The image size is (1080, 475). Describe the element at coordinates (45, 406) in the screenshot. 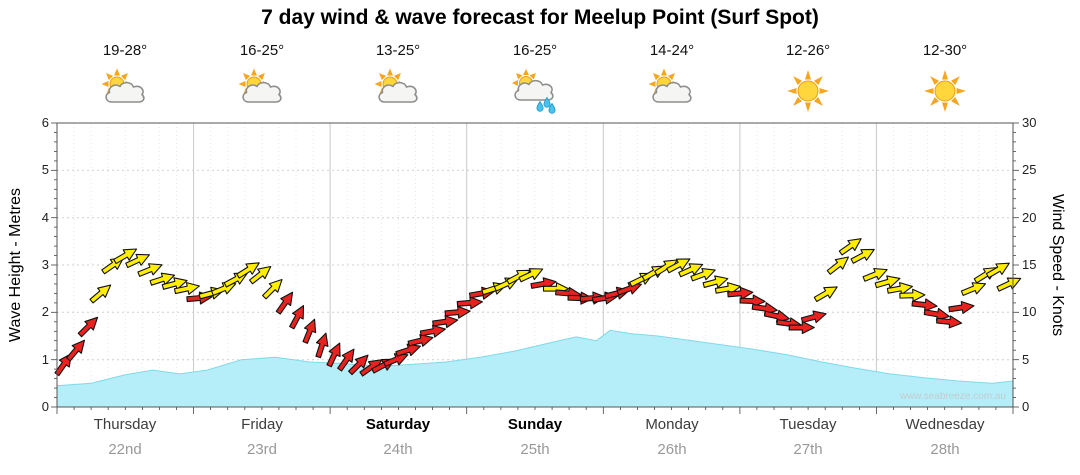

I see `left-tick-label: 0` at that location.